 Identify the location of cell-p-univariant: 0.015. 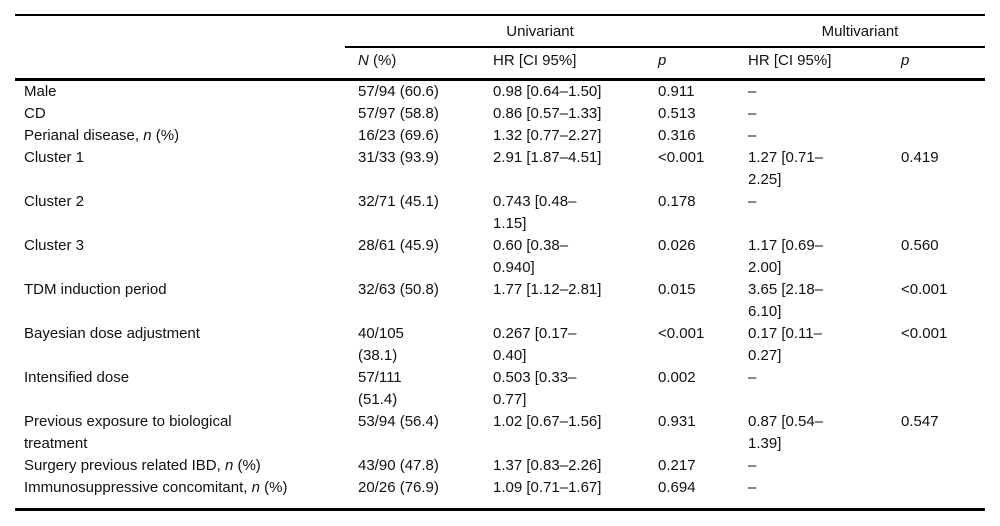
(677, 289).